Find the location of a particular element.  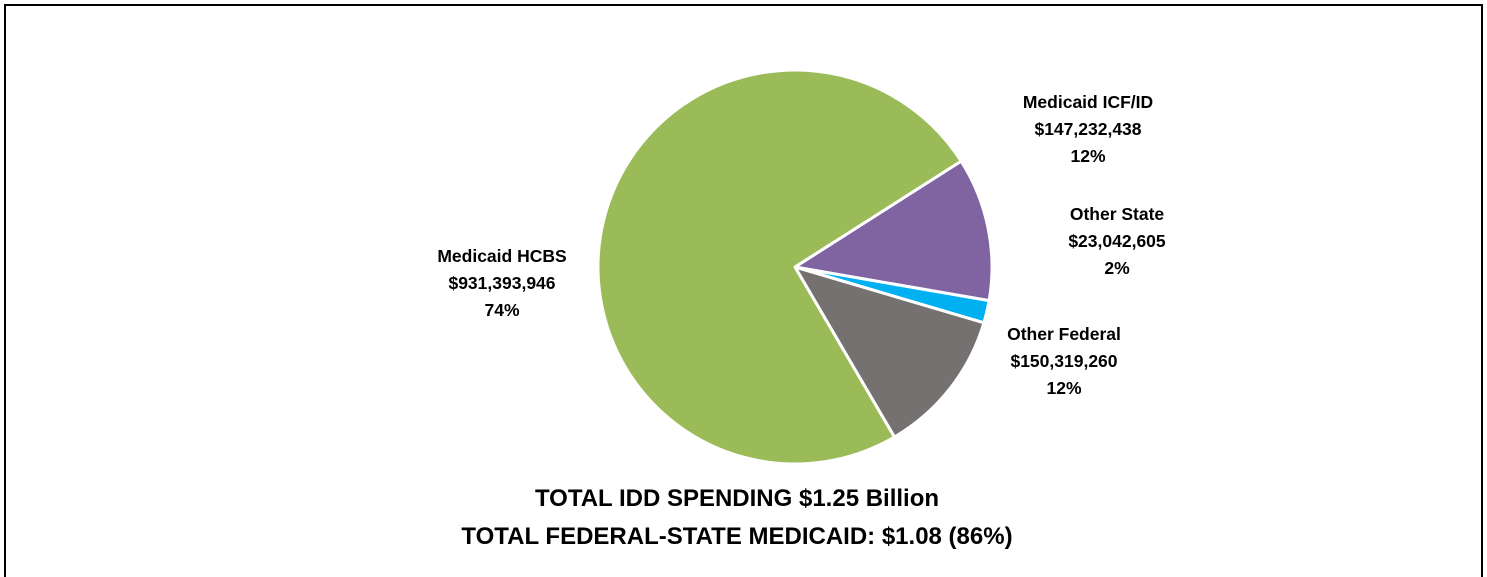

pie-slice-medicaid-icf-id is located at coordinates (893, 231).